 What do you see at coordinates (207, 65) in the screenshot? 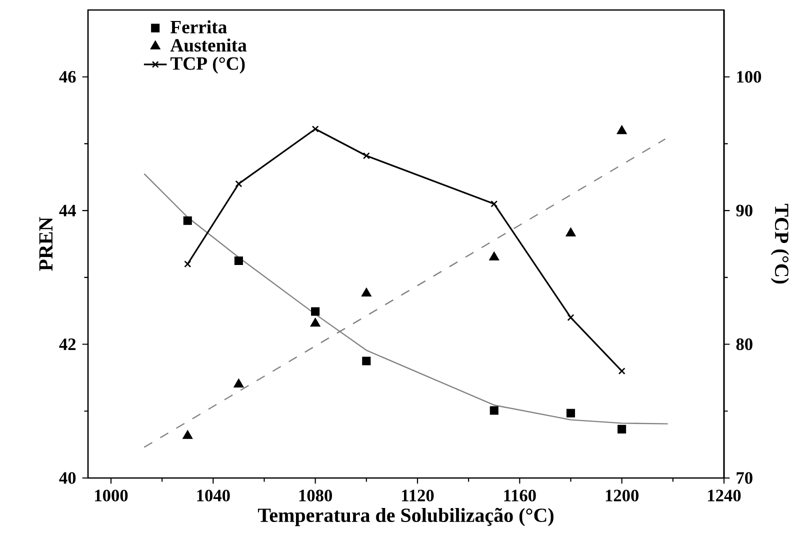
I see `legend-label: TCP (°C)` at bounding box center [207, 65].